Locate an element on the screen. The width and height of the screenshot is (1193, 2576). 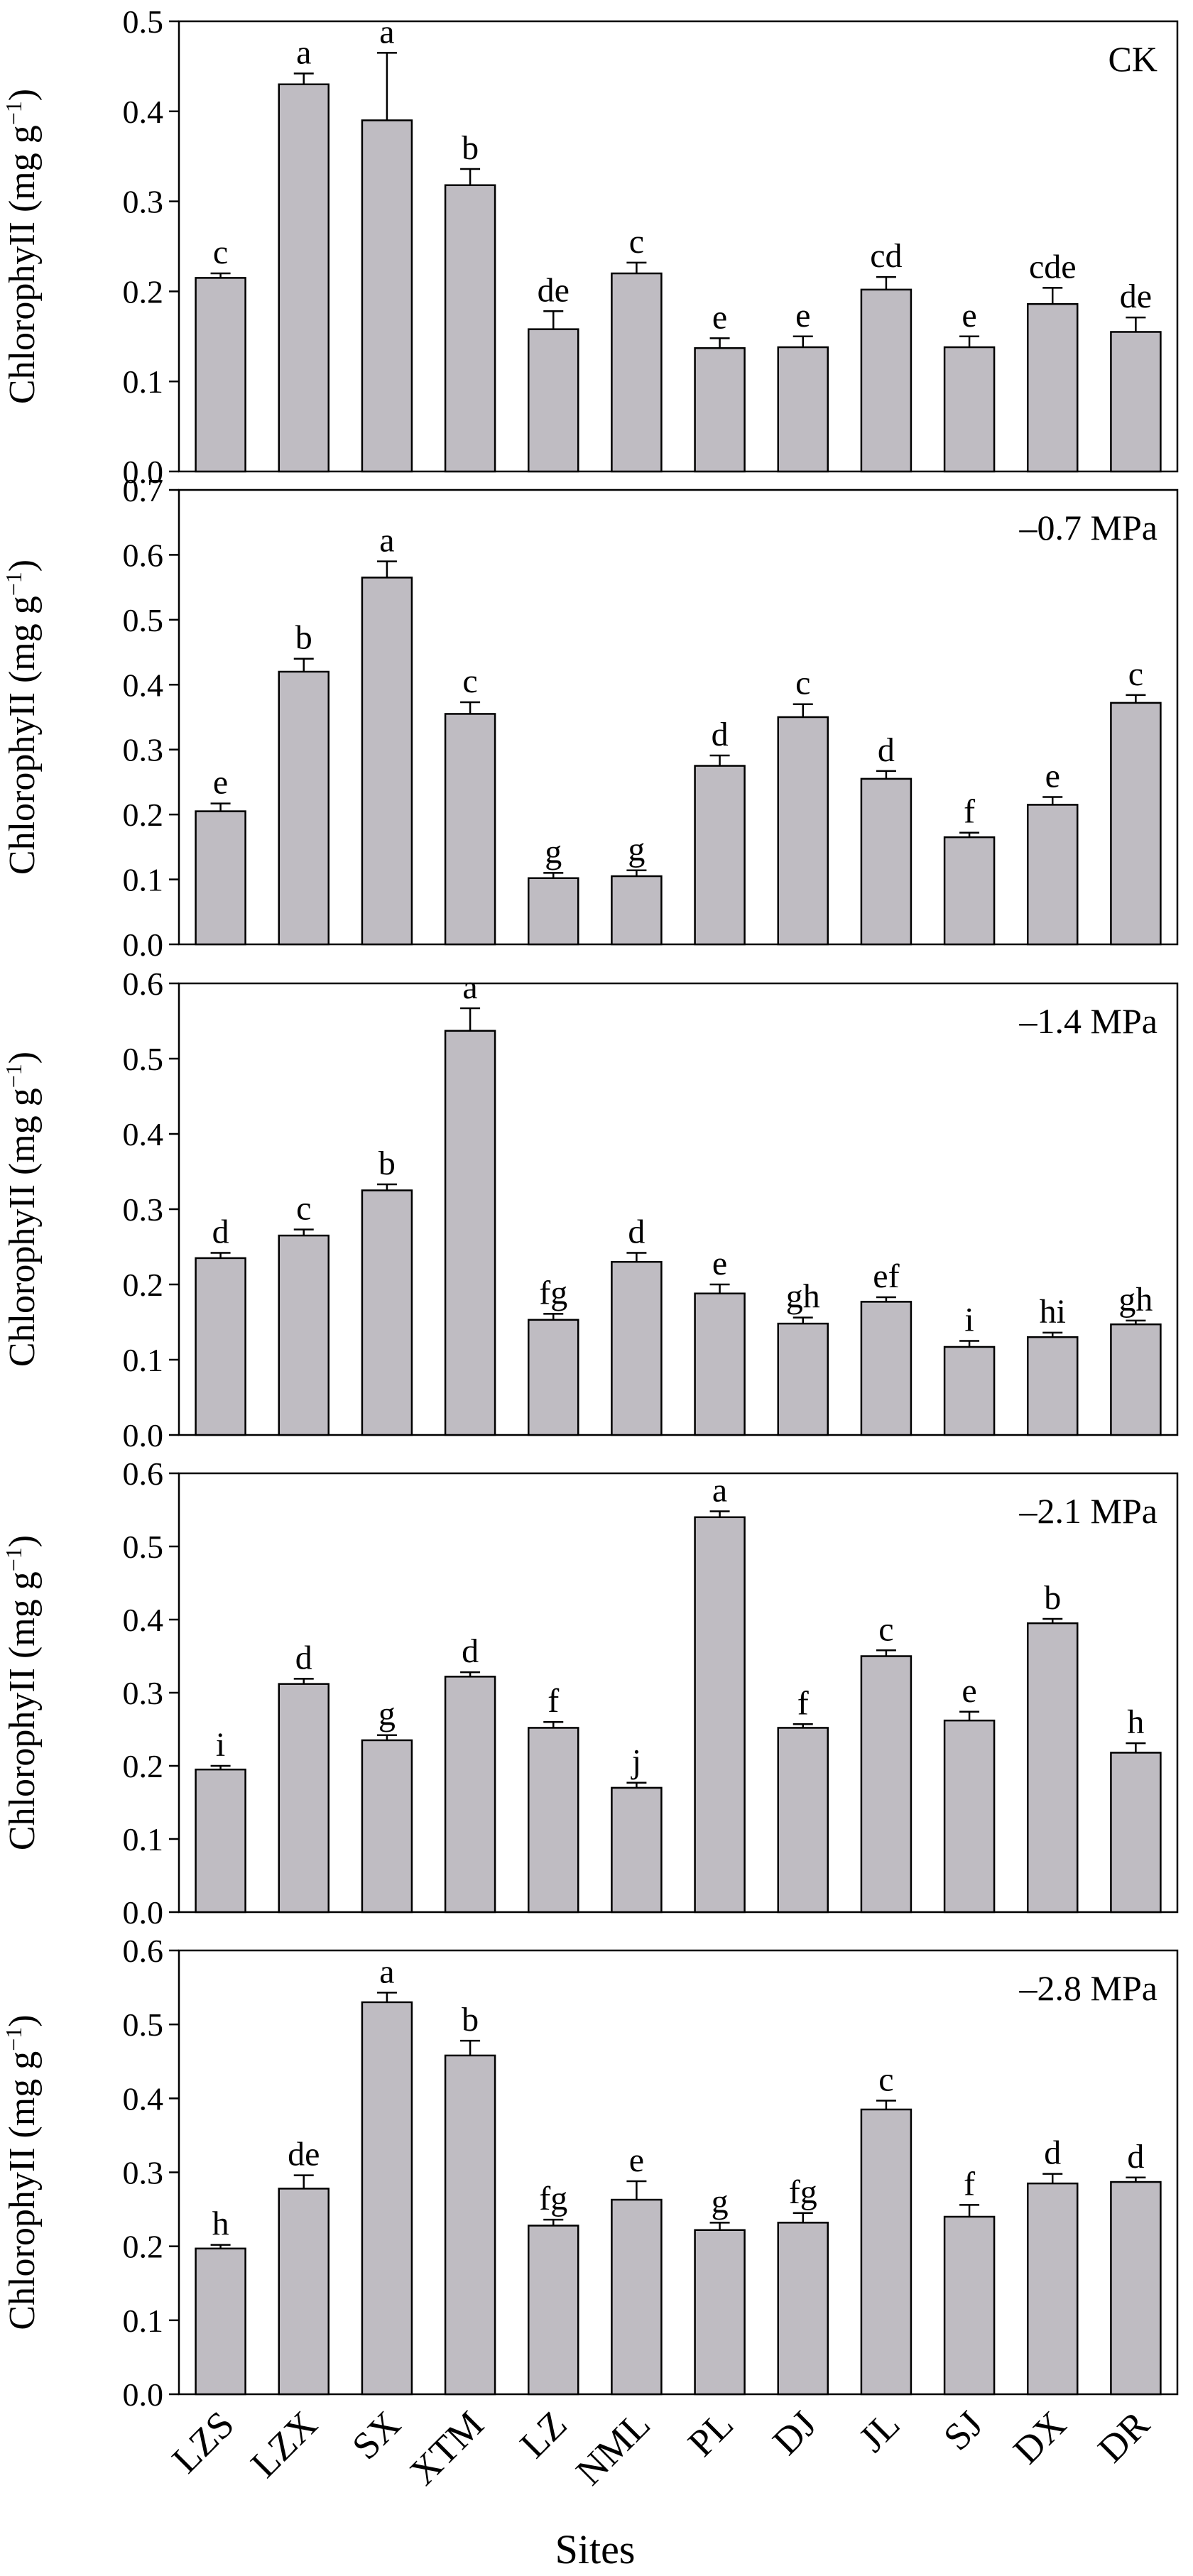
panel-label: CK is located at coordinates (1132, 59).